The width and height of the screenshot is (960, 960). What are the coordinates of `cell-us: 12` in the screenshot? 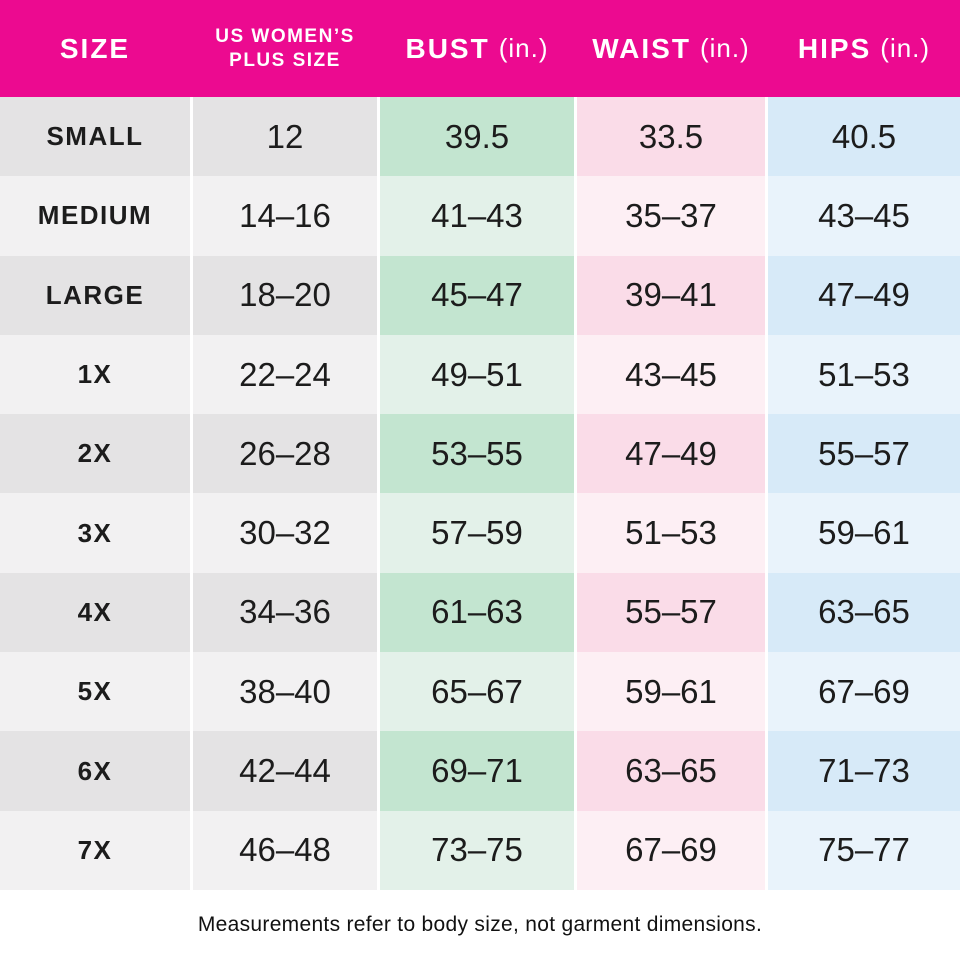 It's located at (285, 137).